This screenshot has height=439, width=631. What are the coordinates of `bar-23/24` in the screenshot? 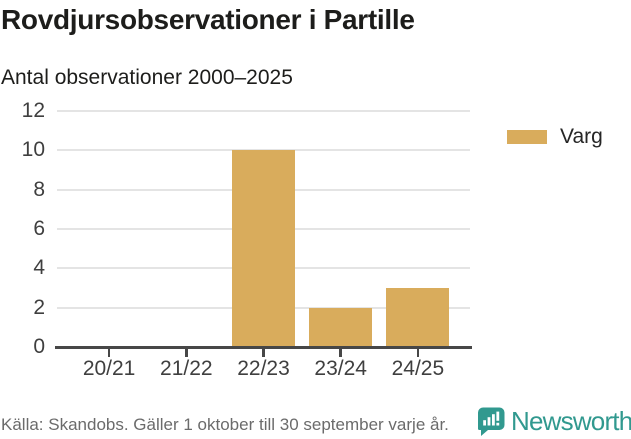 It's located at (341, 327).